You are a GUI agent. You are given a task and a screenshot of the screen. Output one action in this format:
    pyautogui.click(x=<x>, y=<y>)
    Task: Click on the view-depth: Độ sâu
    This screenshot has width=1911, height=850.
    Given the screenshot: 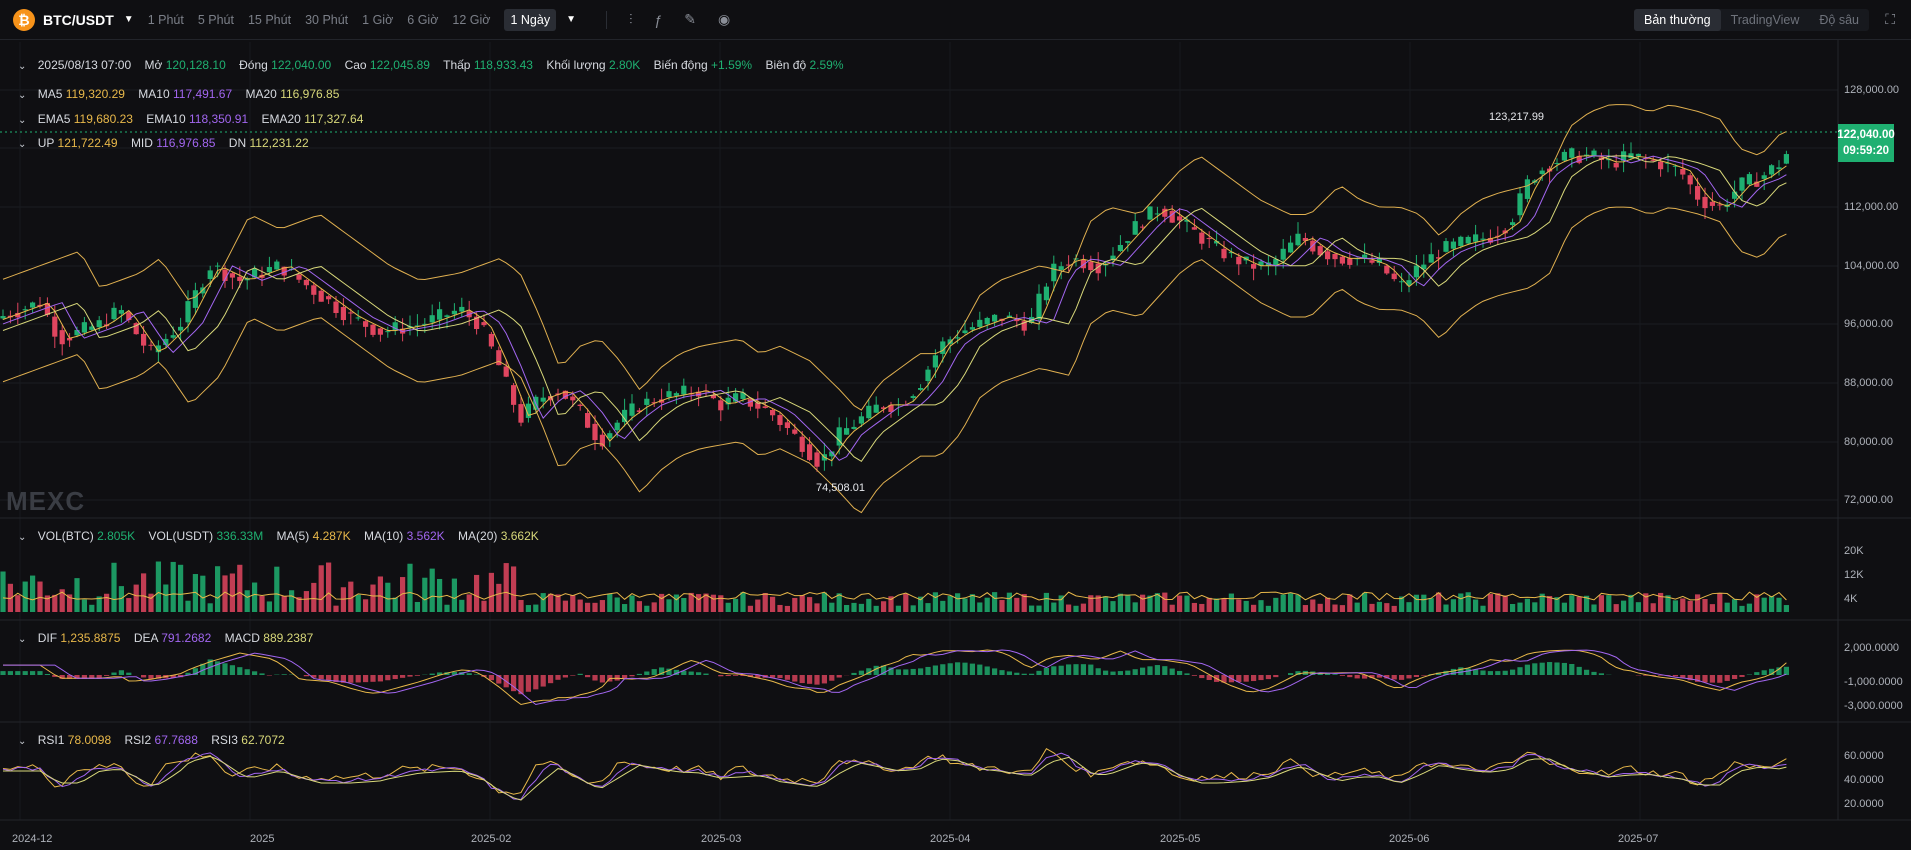 What is the action you would take?
    pyautogui.click(x=1839, y=20)
    